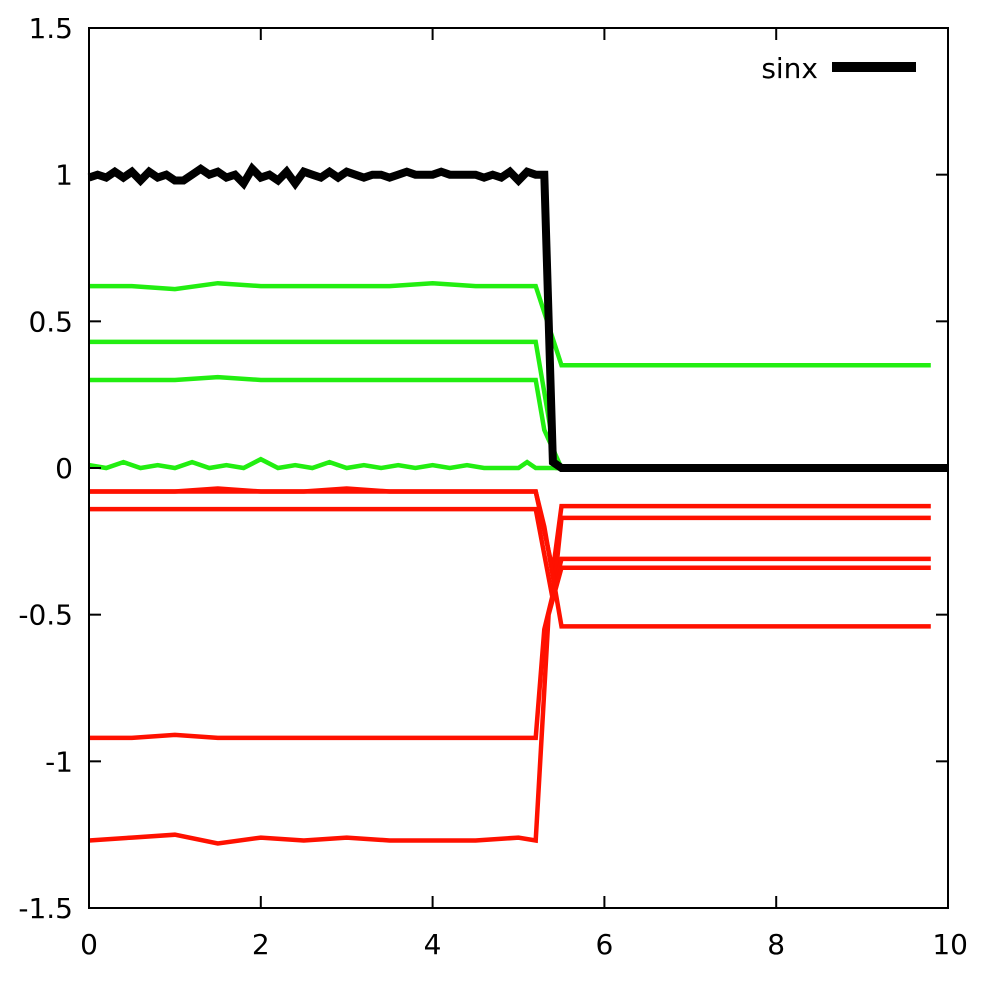 This screenshot has height=991, width=984. I want to click on x-tick-label-5: 10, so click(950, 944).